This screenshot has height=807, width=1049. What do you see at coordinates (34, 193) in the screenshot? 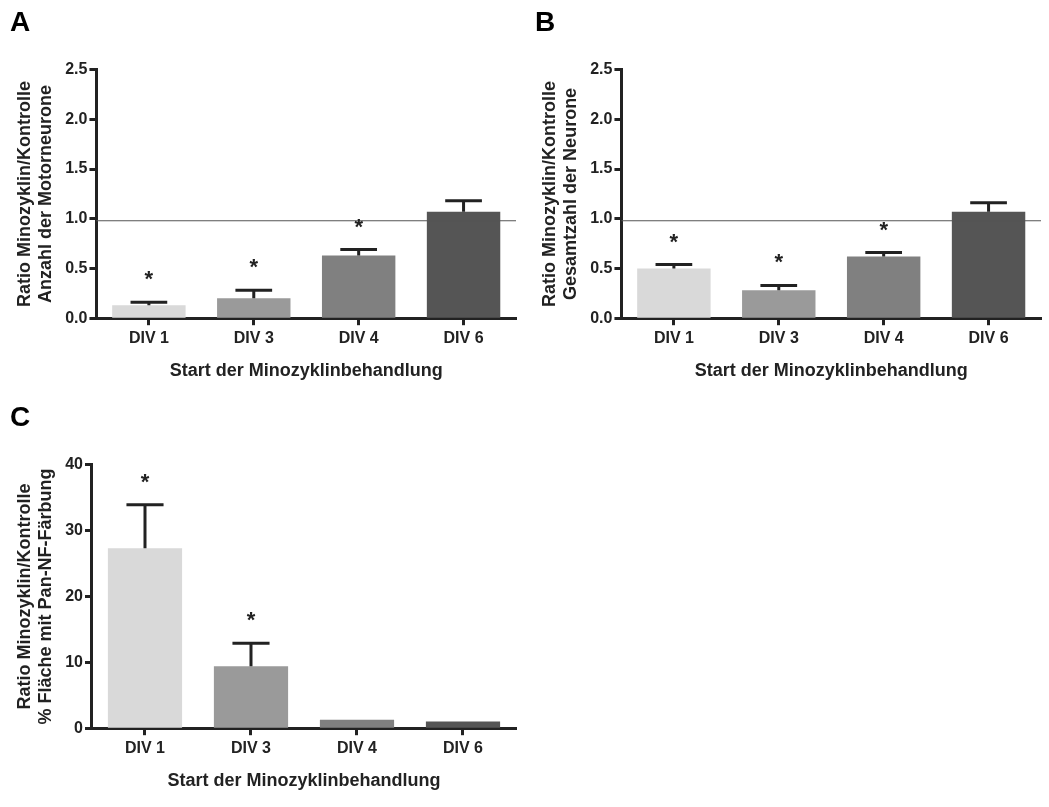
I see `y-axis-title: Ratio Minozyklin/Kontrolle Anzahl der Motorneurone` at bounding box center [34, 193].